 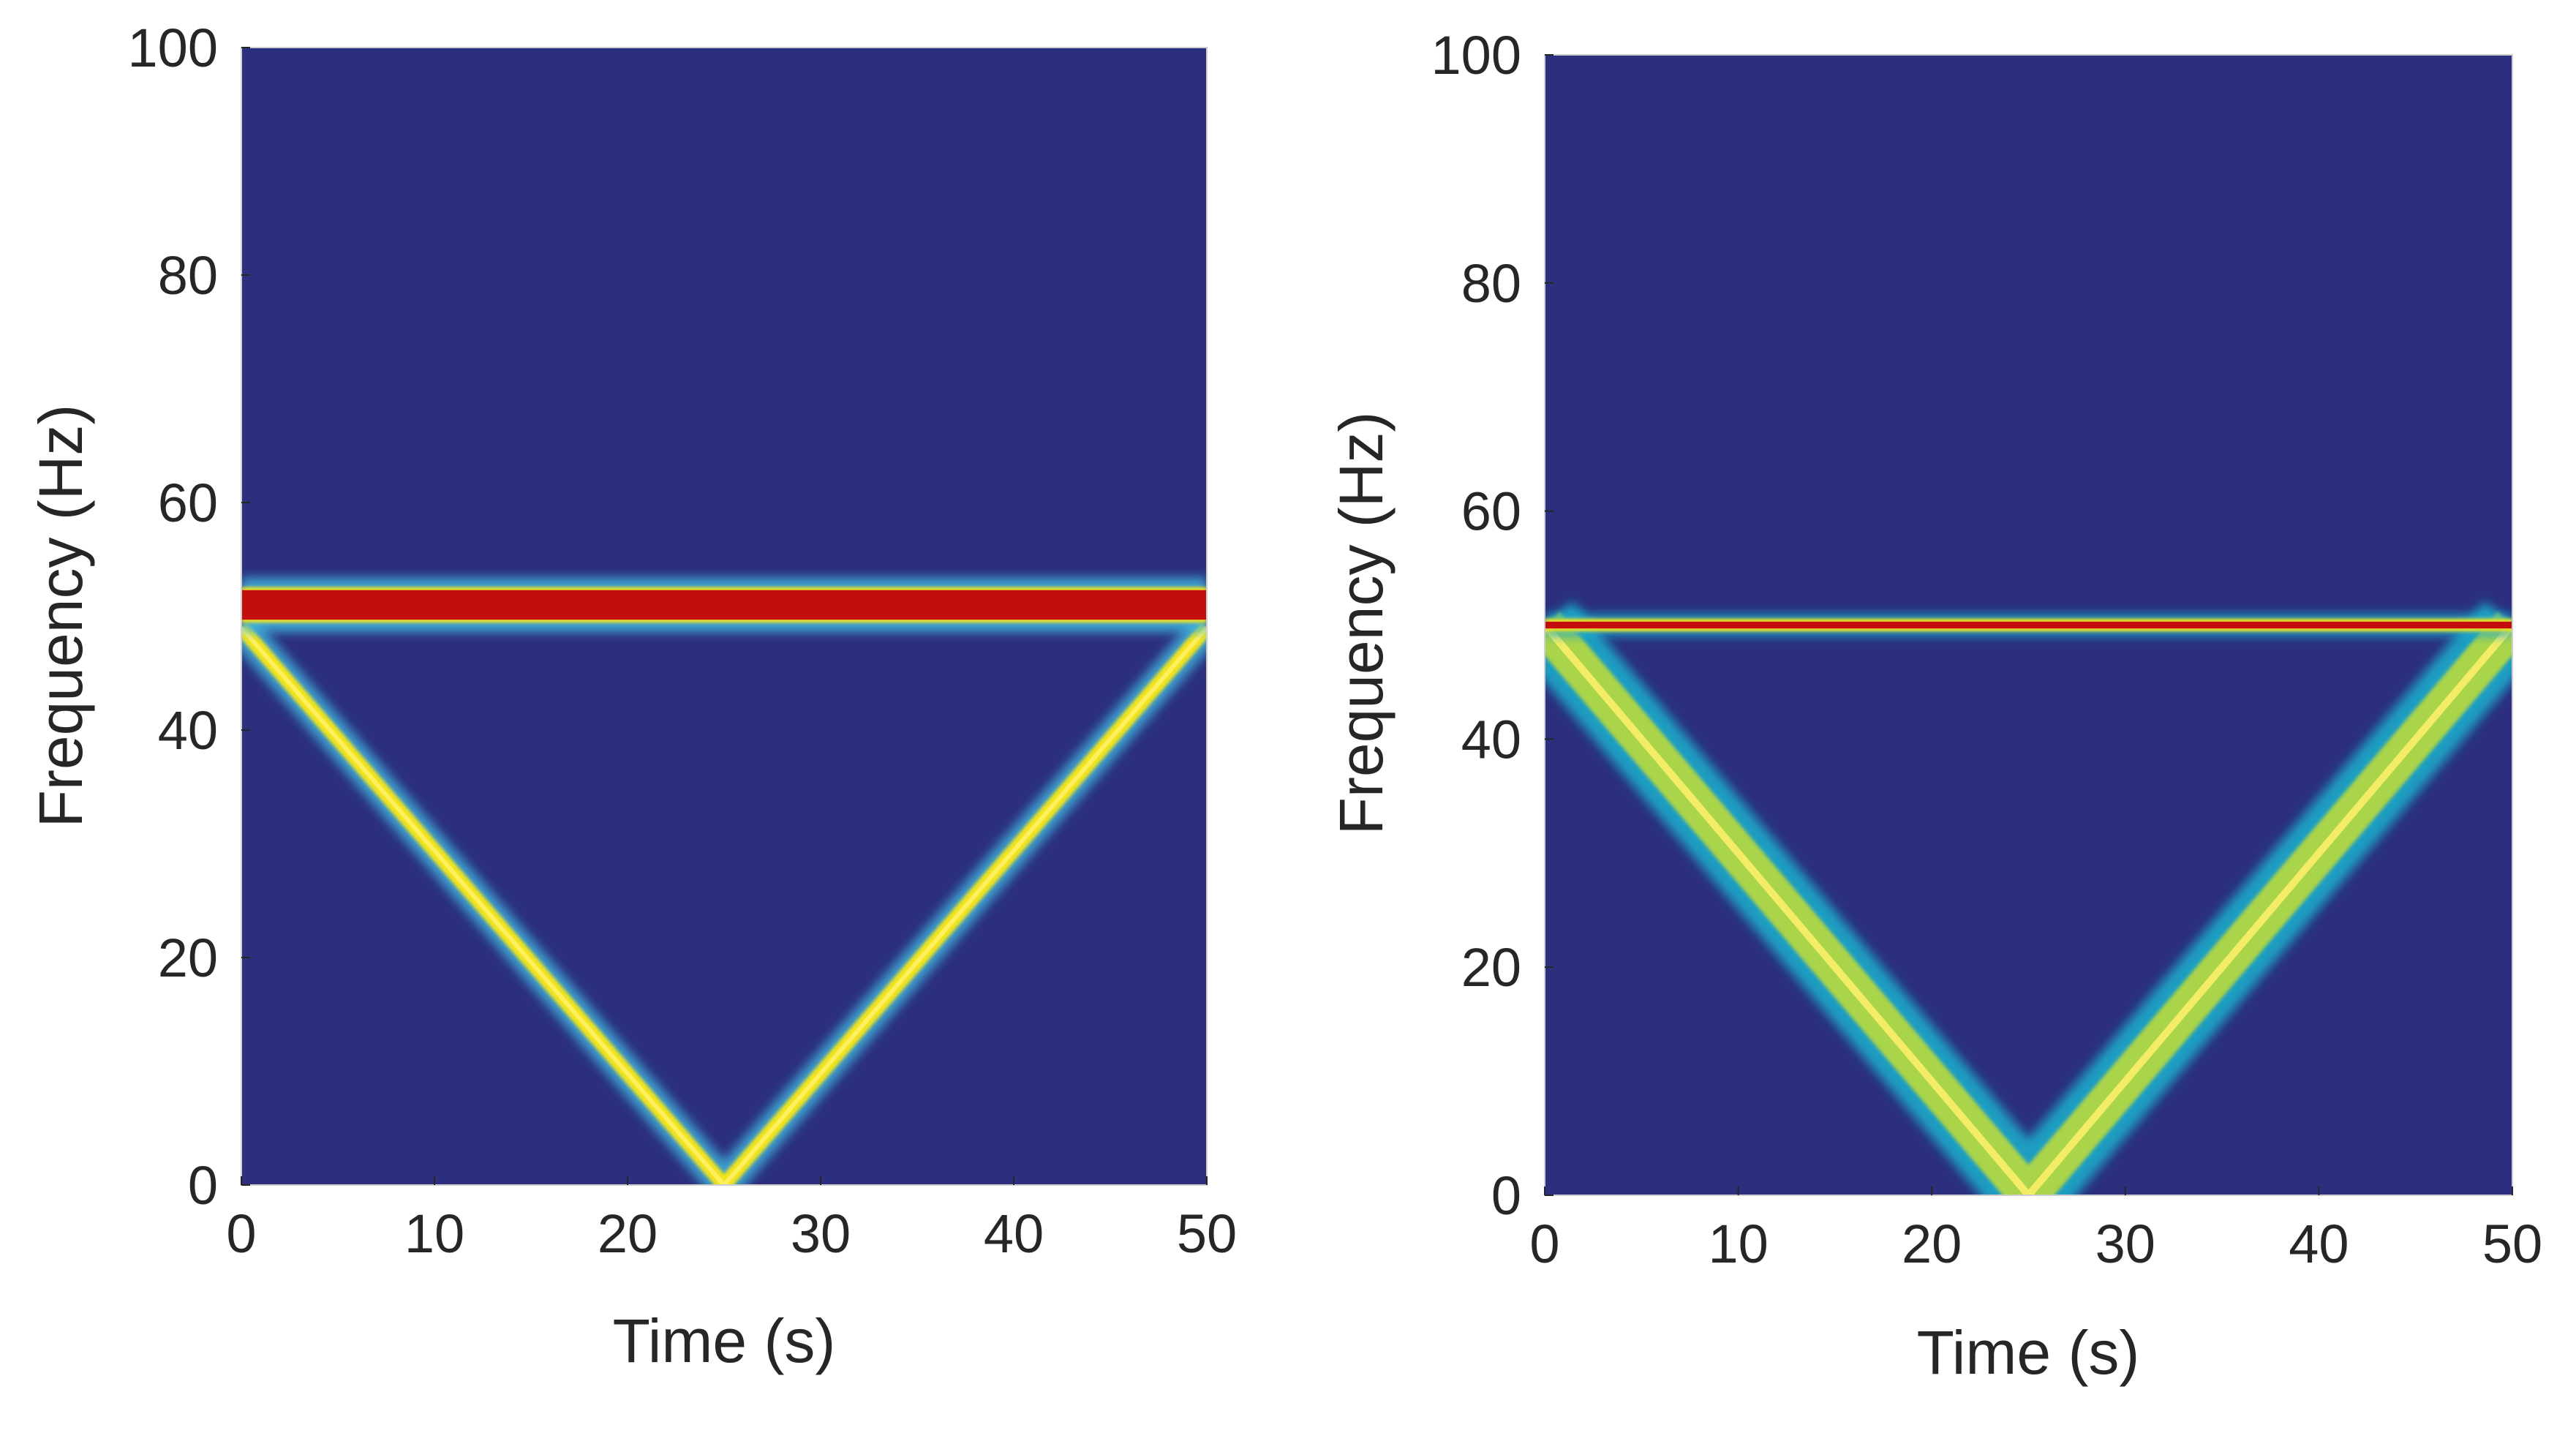 I want to click on x-tick-label-left-1: 10, so click(x=434, y=1233).